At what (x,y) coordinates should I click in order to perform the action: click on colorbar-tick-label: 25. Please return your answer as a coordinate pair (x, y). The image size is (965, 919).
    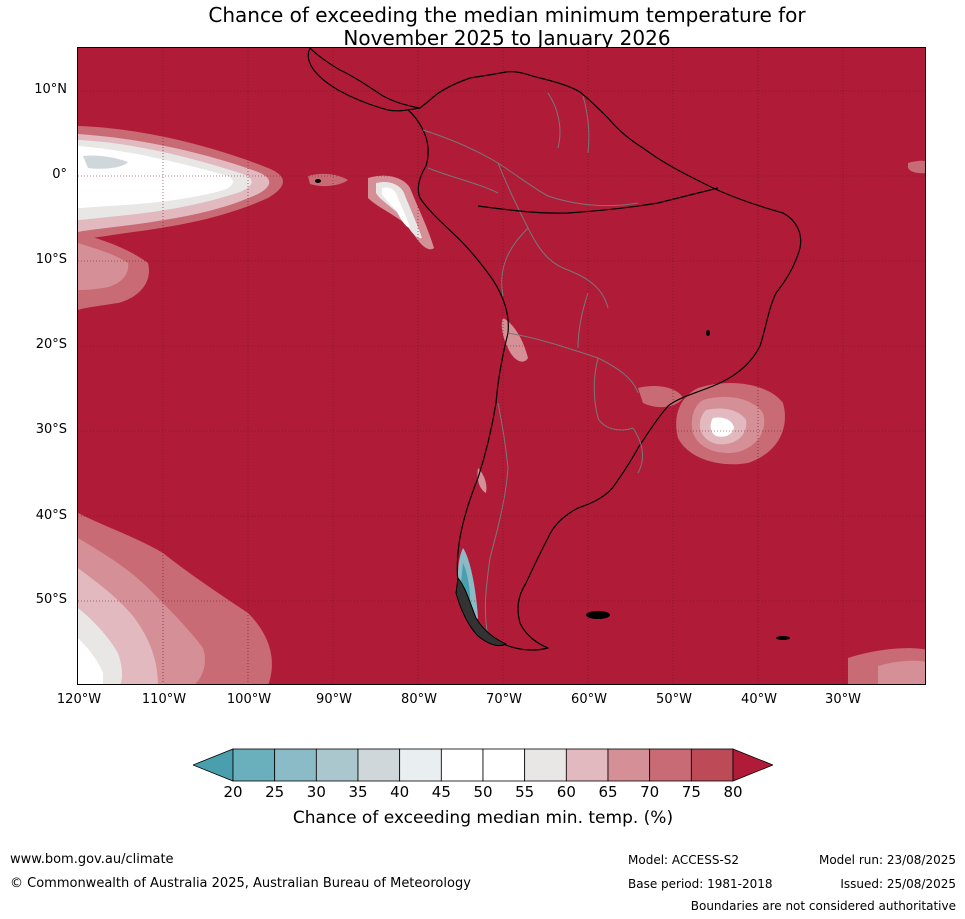
    Looking at the image, I should click on (275, 792).